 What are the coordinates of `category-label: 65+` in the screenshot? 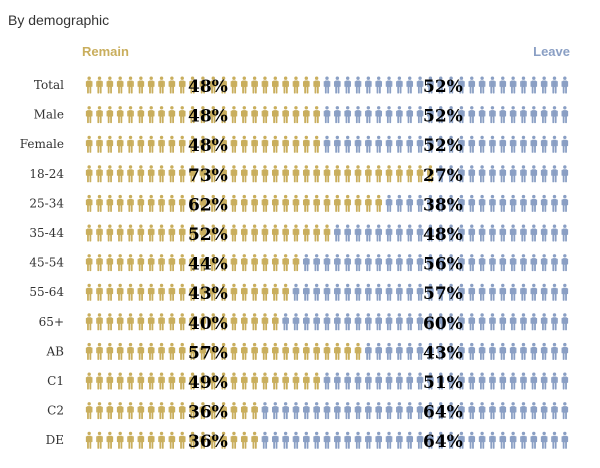 It's located at (51, 322).